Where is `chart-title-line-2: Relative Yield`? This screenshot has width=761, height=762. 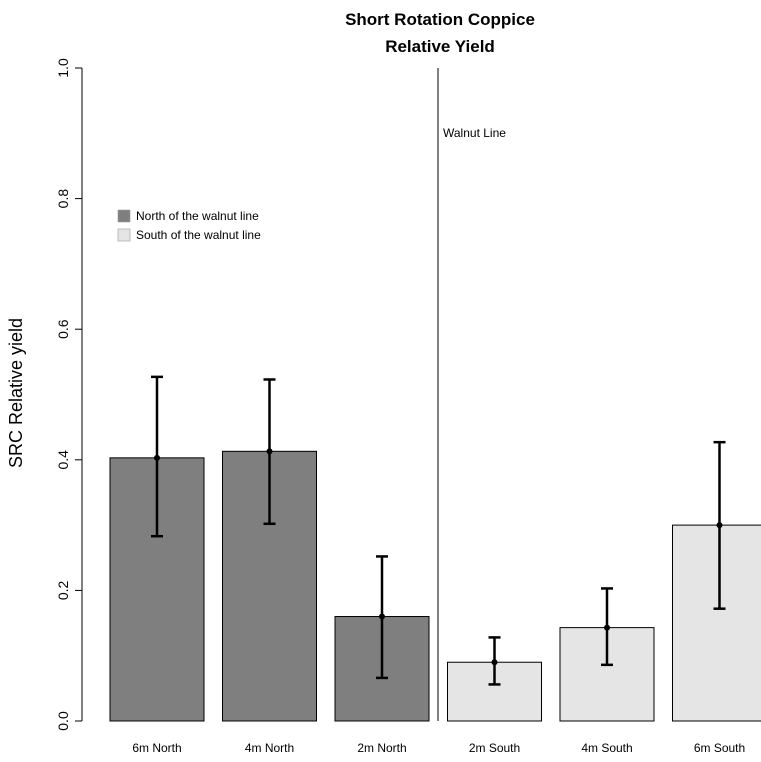 chart-title-line-2: Relative Yield is located at coordinates (440, 46).